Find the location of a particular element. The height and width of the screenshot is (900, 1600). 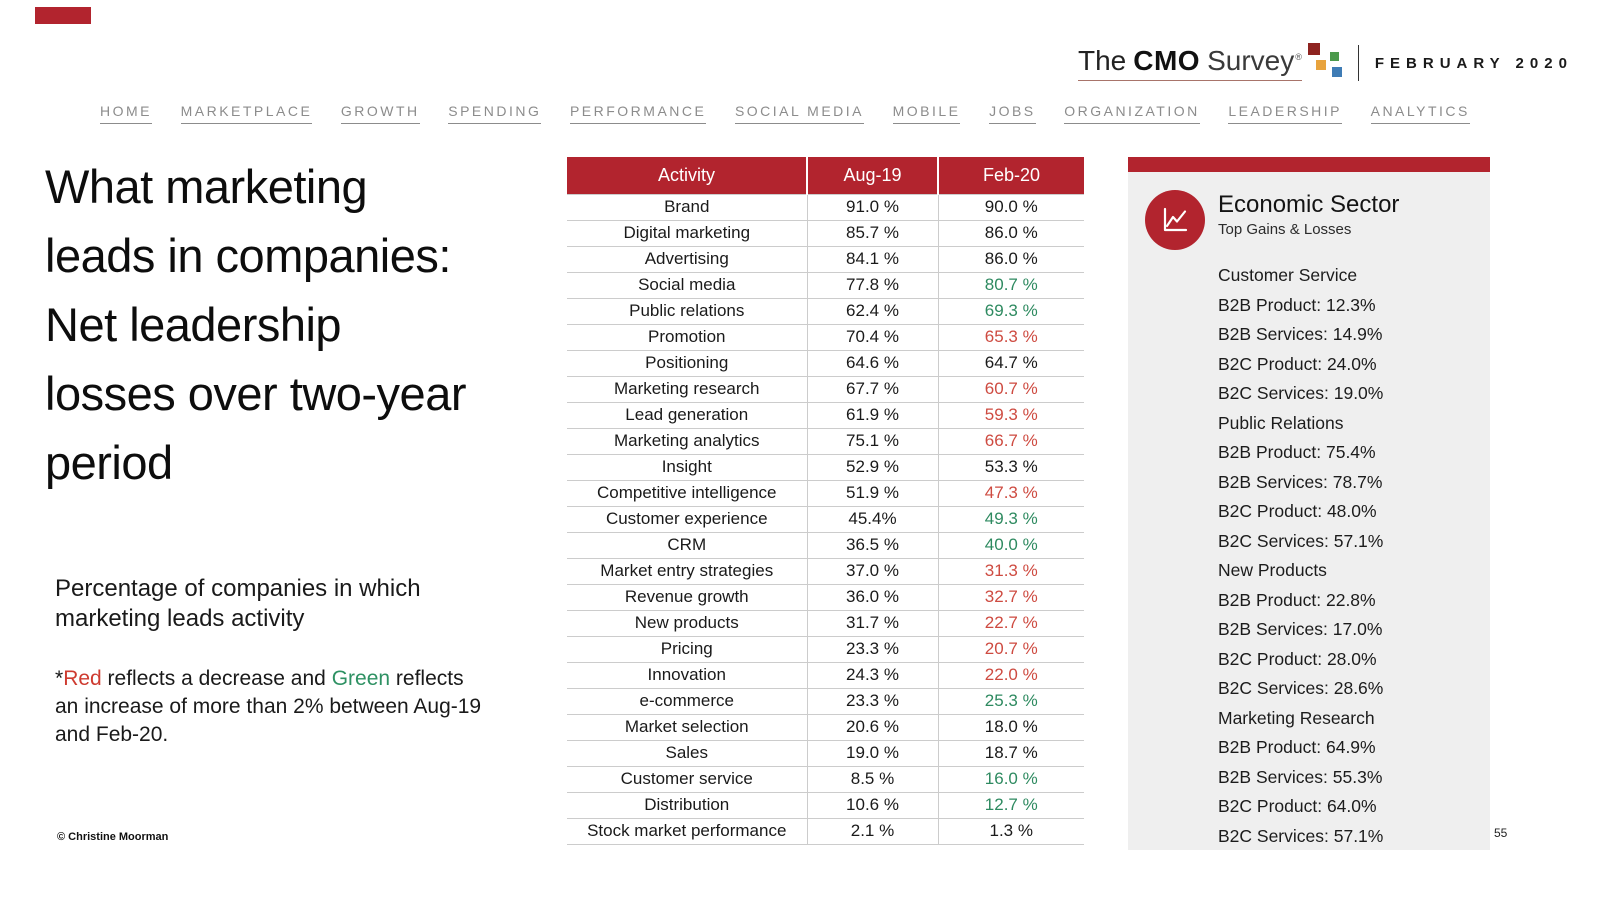

activity-cell: Brand is located at coordinates (687, 206).